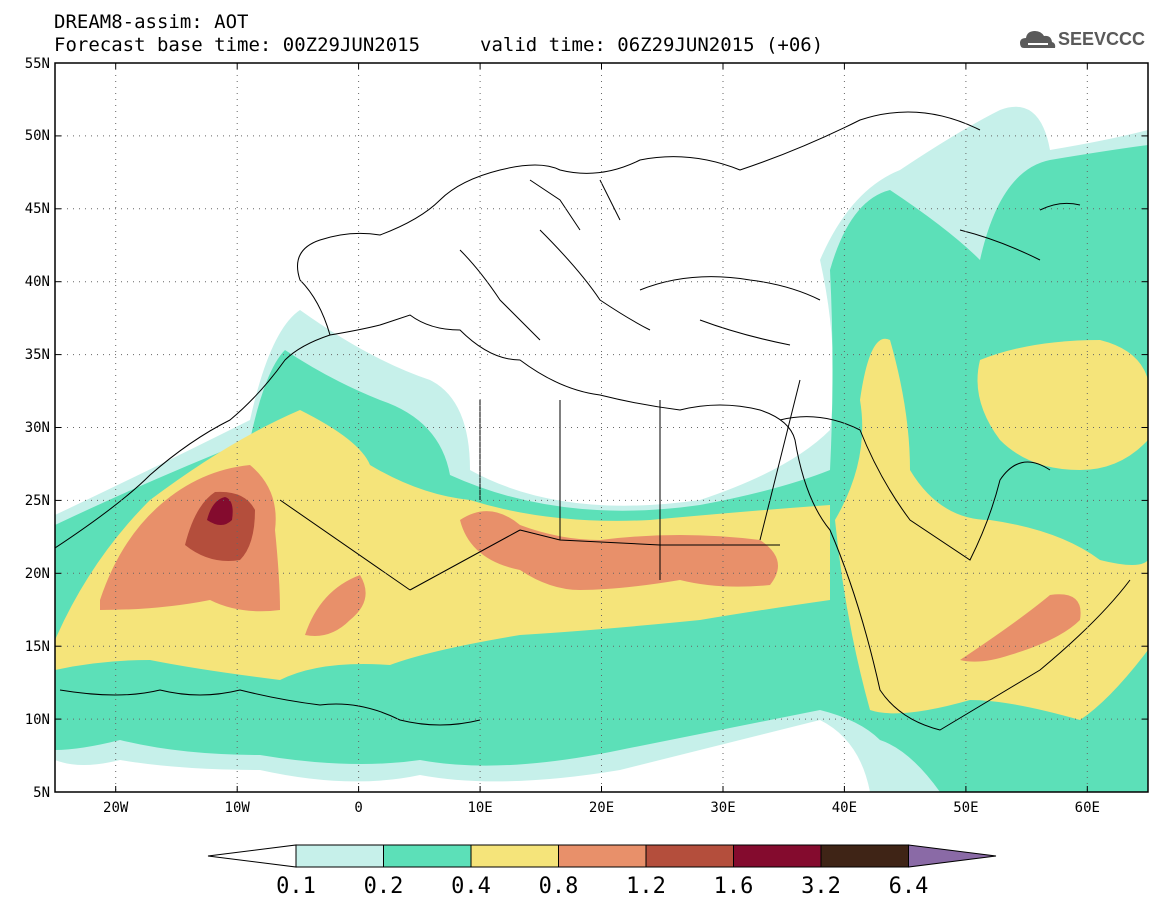 The height and width of the screenshot is (905, 1165). Describe the element at coordinates (384, 886) in the screenshot. I see `colorbar-label: 0.2` at that location.